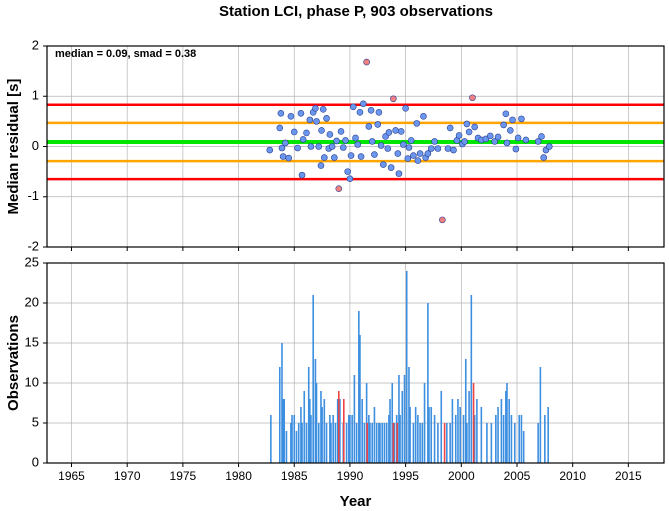 Image resolution: width=669 pixels, height=511 pixels. Describe the element at coordinates (32, 341) in the screenshot. I see `y-tick-label: 15` at that location.